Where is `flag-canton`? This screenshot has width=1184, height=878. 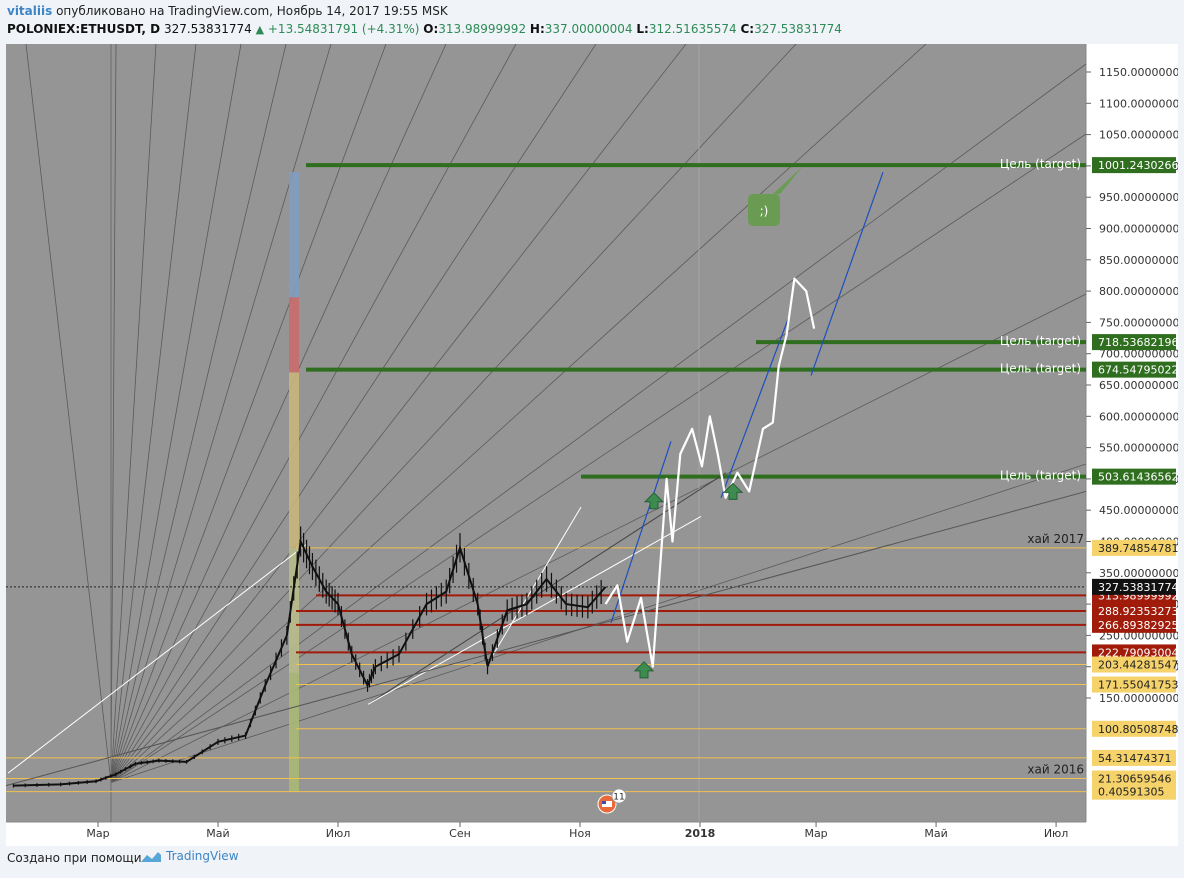
flag-canton is located at coordinates (604, 802).